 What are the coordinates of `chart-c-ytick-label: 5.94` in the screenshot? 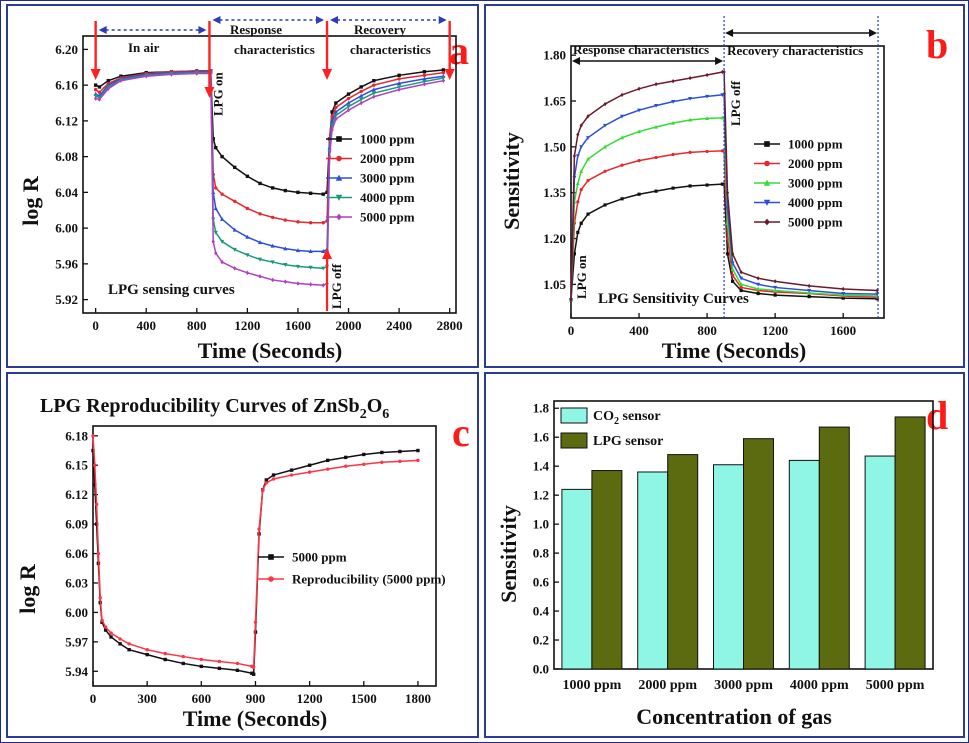 It's located at (76, 671).